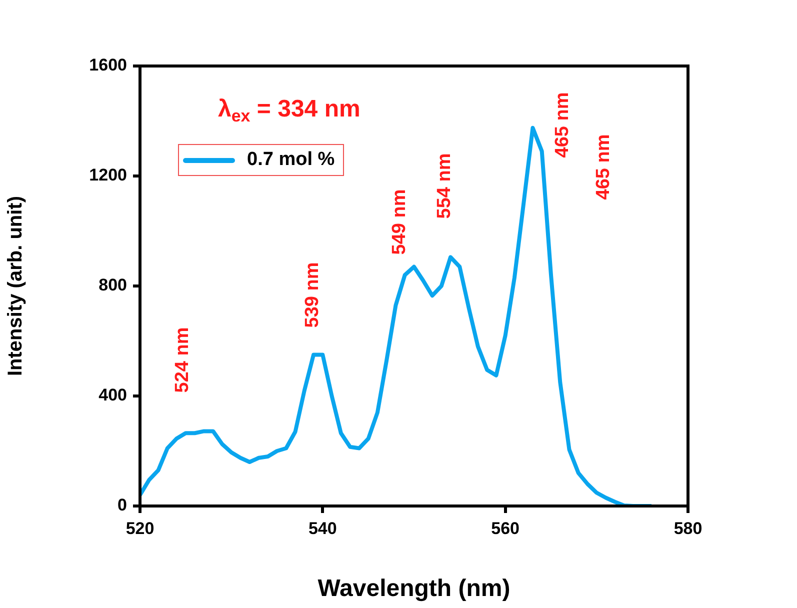  I want to click on y-tick-label: 1600, so click(108, 65).